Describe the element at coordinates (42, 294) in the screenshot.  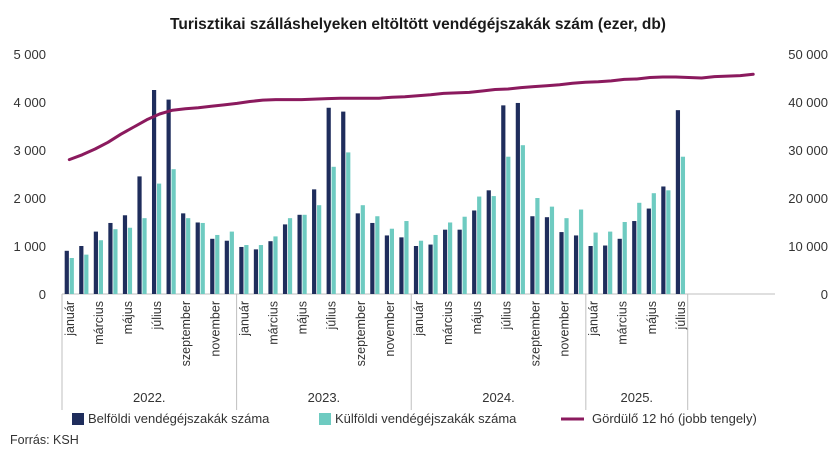
I see `left-y-tick-label: 0` at that location.